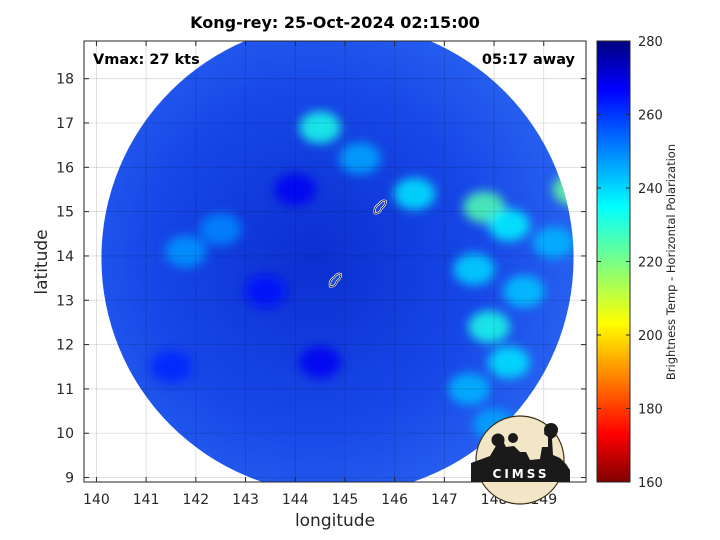  What do you see at coordinates (65, 301) in the screenshot?
I see `y-tick-label: 13` at bounding box center [65, 301].